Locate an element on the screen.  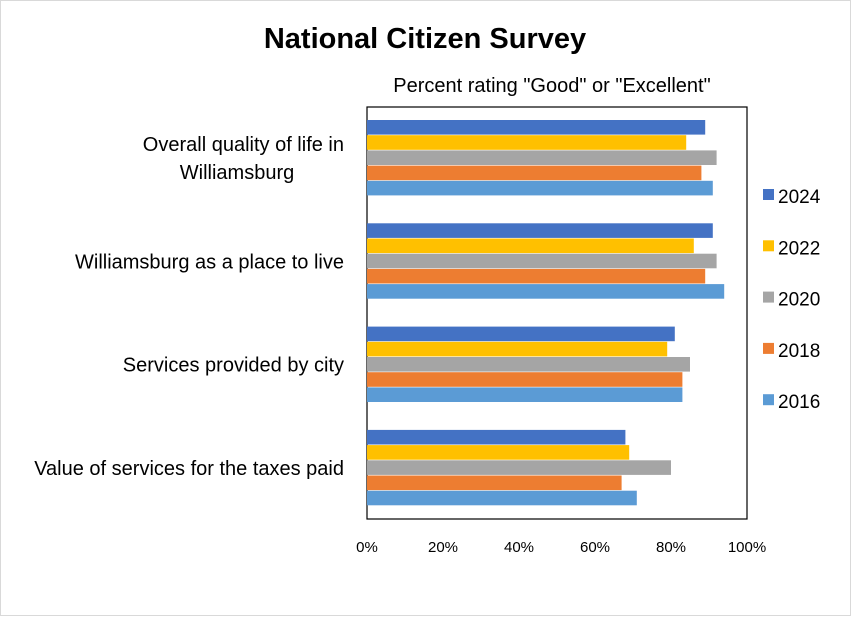
chart-subtitle: Percent rating "Good" or "Excellent" is located at coordinates (551, 86).